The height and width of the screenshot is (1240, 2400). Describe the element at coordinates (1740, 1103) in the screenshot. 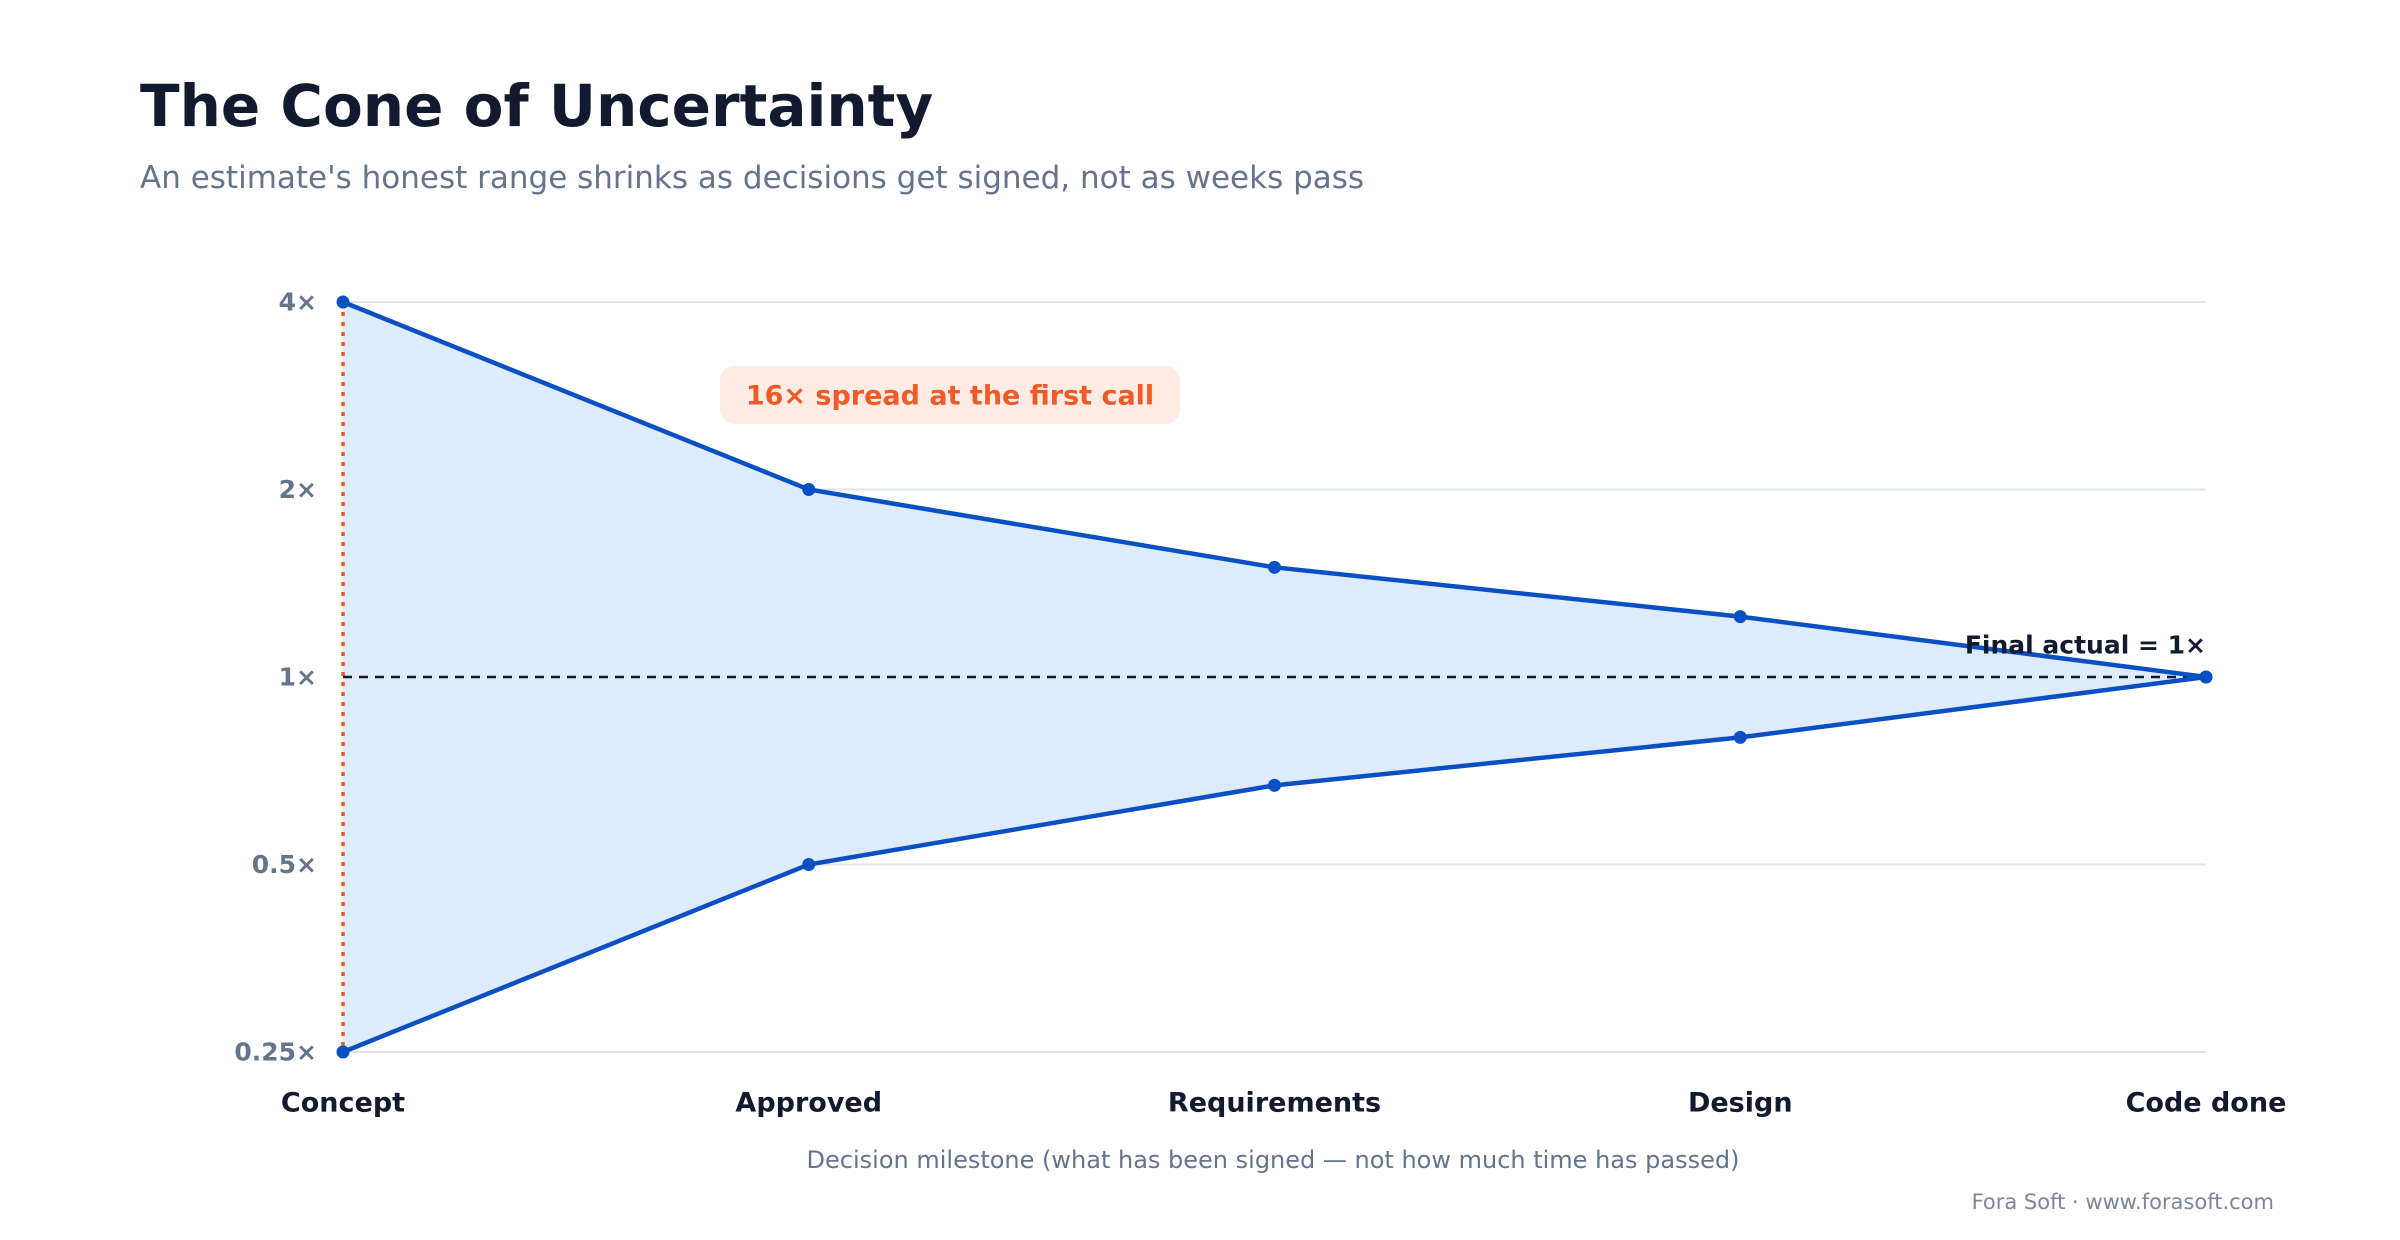

I see `x-tick-label: Design` at that location.